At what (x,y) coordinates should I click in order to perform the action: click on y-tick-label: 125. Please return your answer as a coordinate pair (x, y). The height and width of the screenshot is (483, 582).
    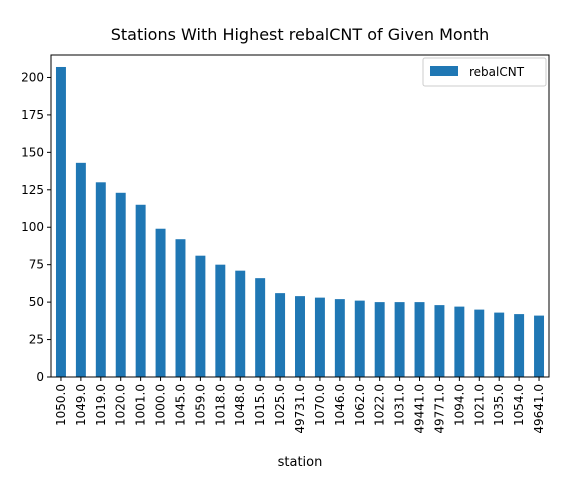
    Looking at the image, I should click on (32, 190).